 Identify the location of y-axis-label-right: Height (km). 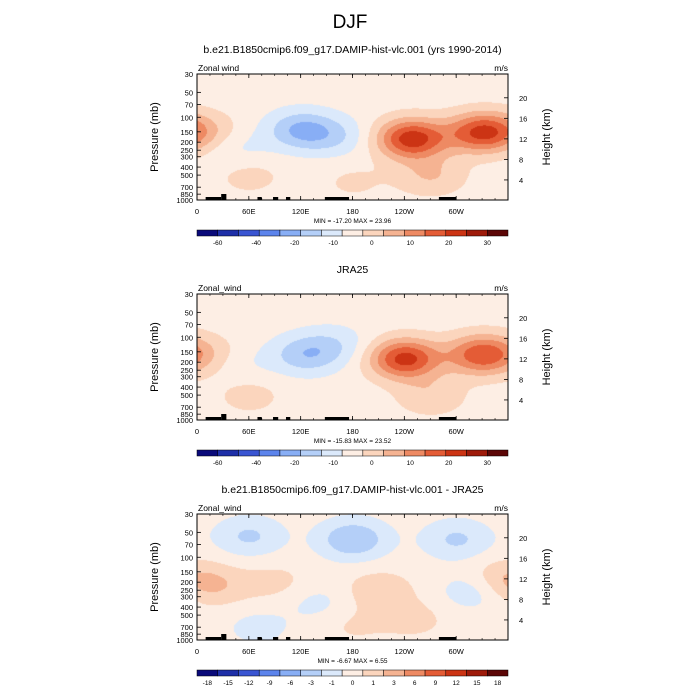
(547, 577).